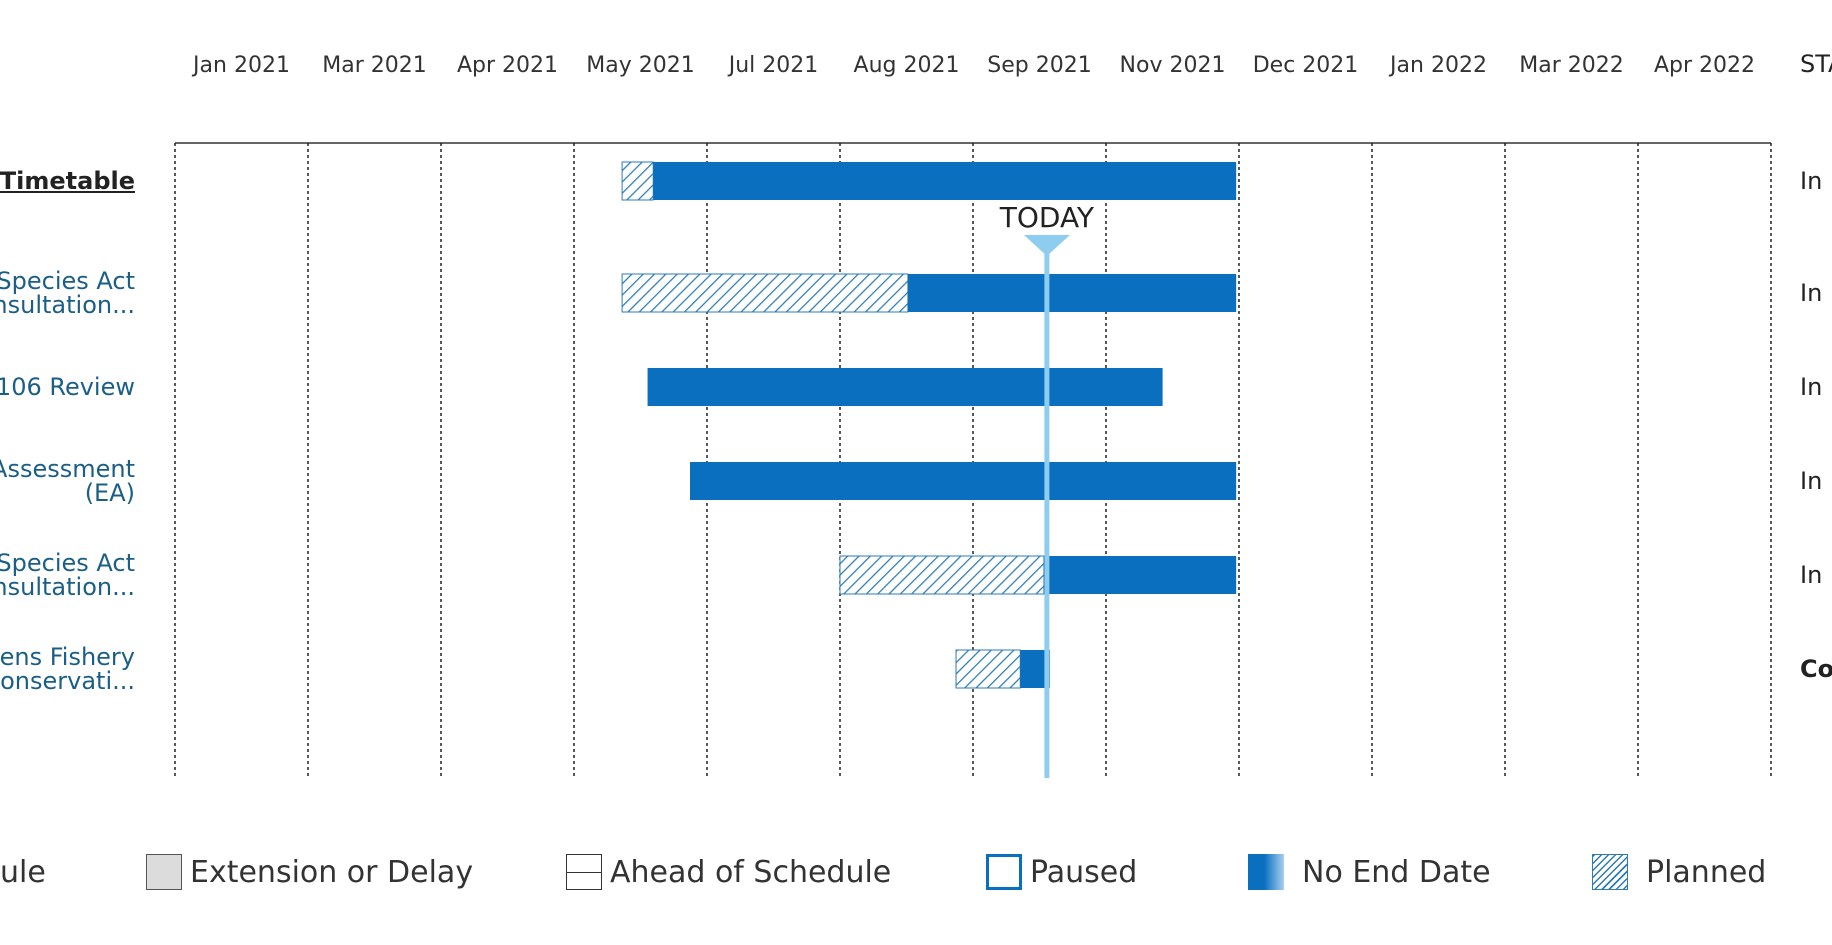 This screenshot has width=1832, height=945. I want to click on month-tick-label: May 2021, so click(640, 65).